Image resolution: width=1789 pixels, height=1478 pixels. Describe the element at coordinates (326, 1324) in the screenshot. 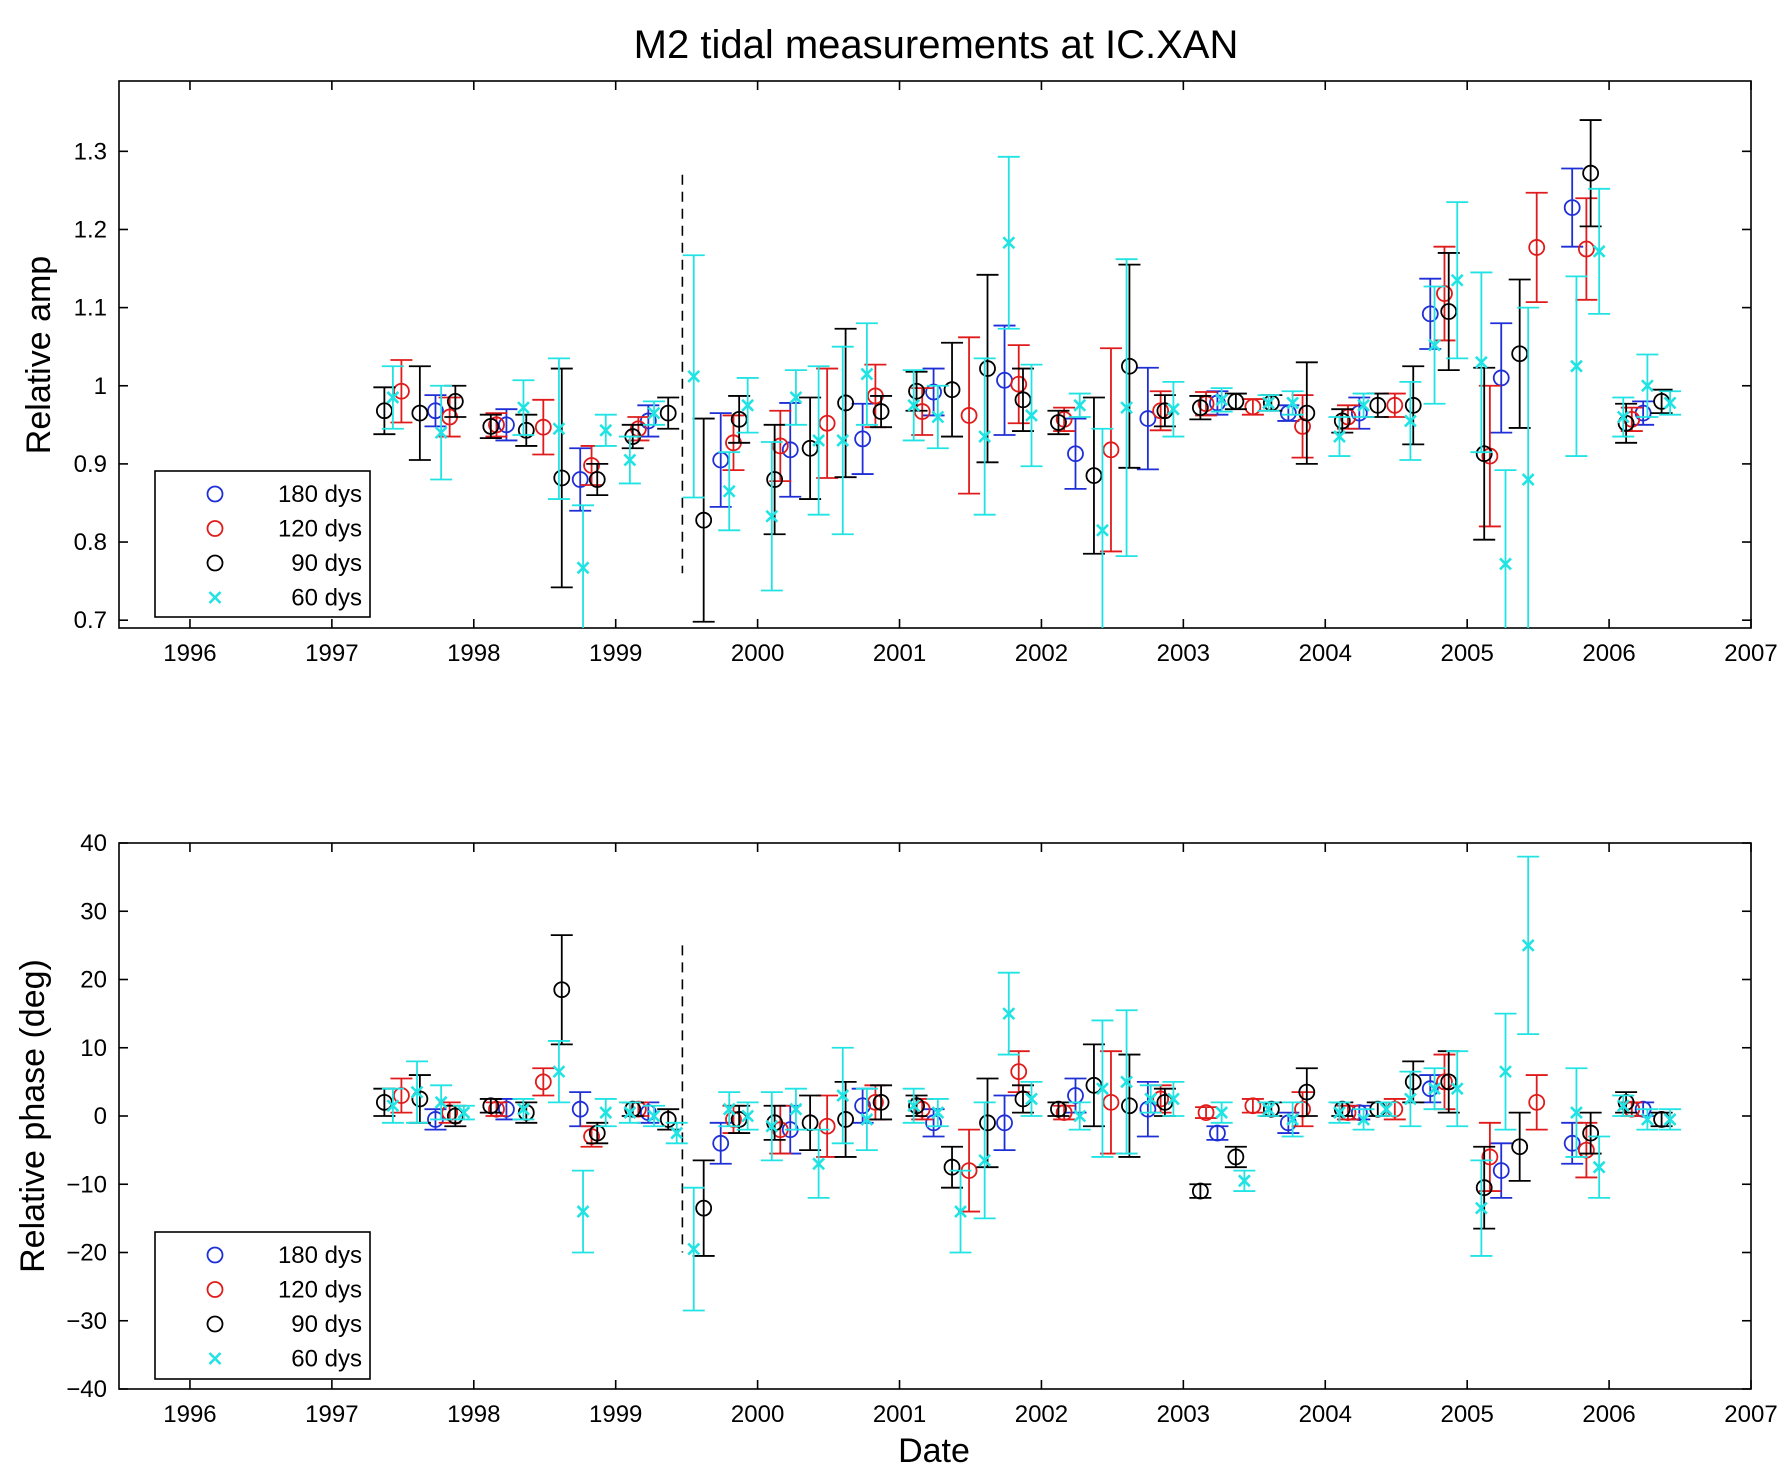

I see `legend-label: 90 dys` at that location.